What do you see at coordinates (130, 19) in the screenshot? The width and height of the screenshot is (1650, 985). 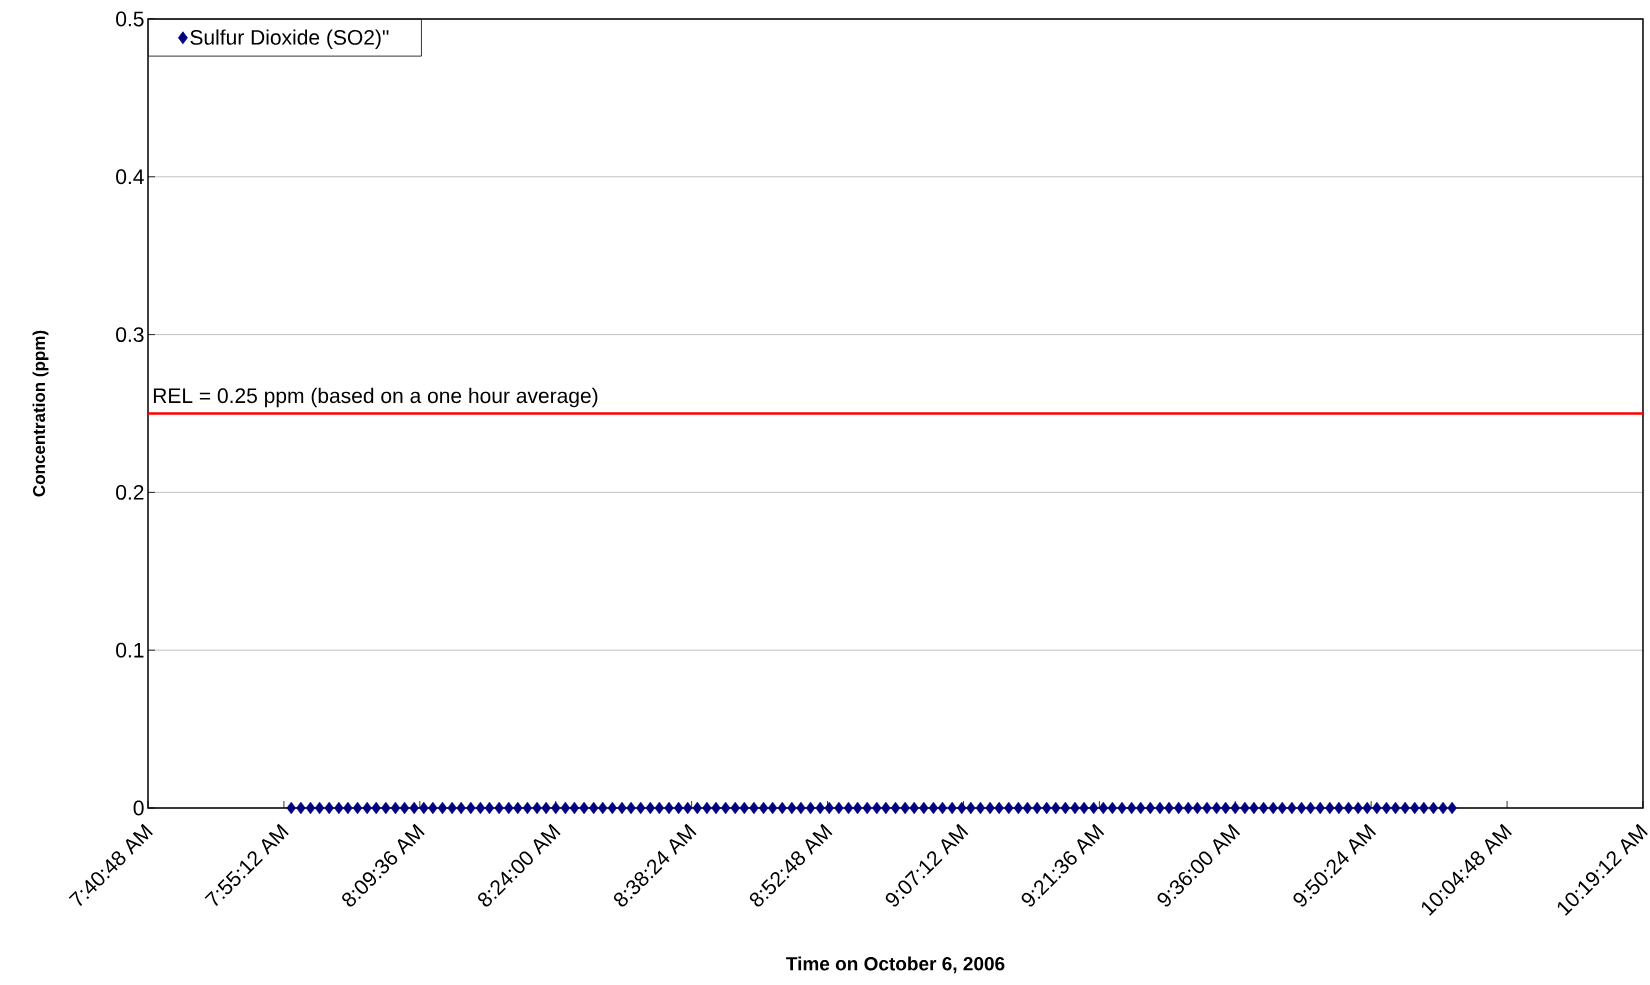 I see `y-tick-label: 0.5` at bounding box center [130, 19].